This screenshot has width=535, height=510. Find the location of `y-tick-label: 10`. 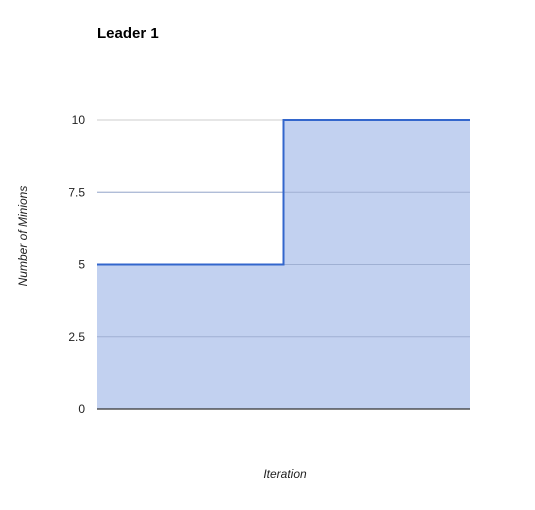

y-tick-label: 10 is located at coordinates (79, 120).